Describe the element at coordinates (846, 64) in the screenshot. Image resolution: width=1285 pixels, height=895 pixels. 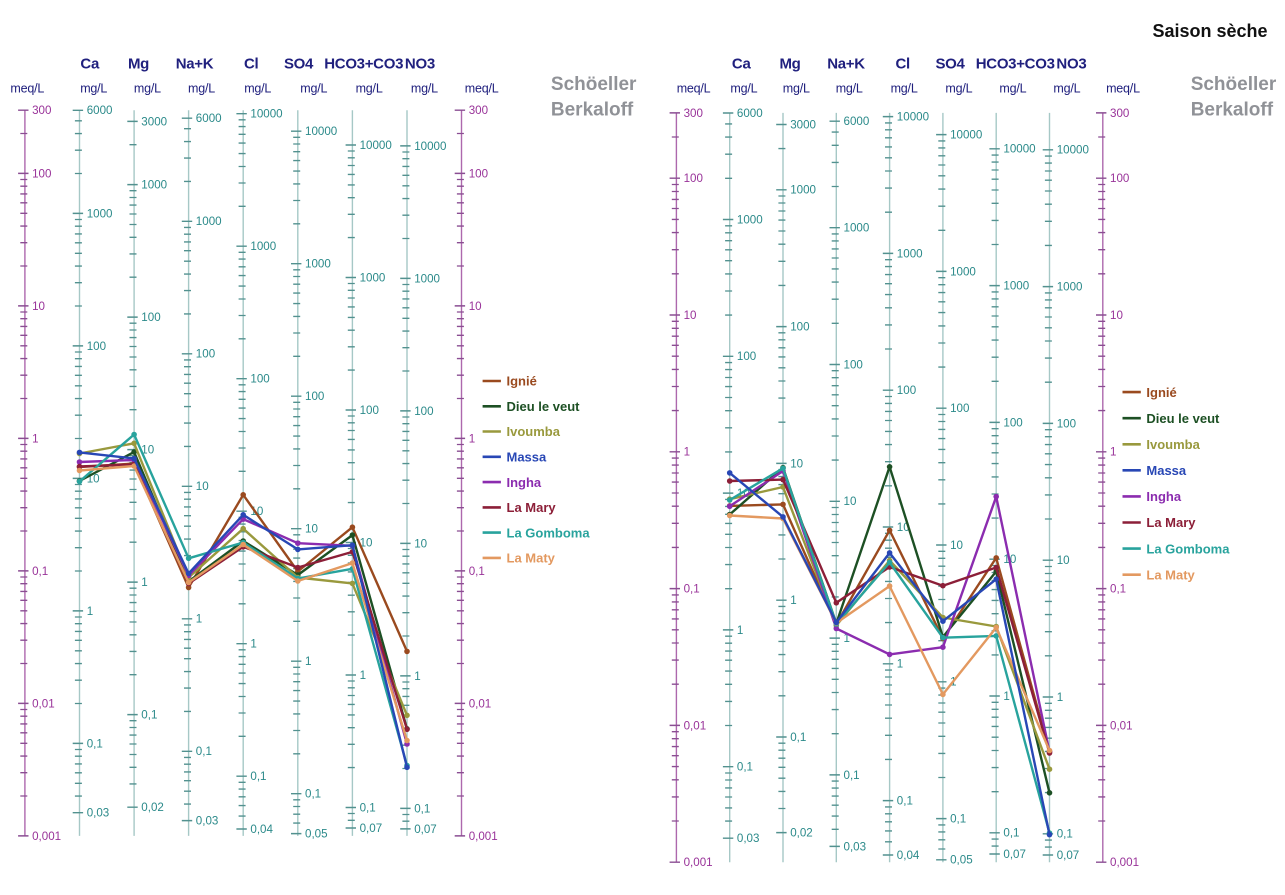
I see `svg-text: Na+K` at that location.